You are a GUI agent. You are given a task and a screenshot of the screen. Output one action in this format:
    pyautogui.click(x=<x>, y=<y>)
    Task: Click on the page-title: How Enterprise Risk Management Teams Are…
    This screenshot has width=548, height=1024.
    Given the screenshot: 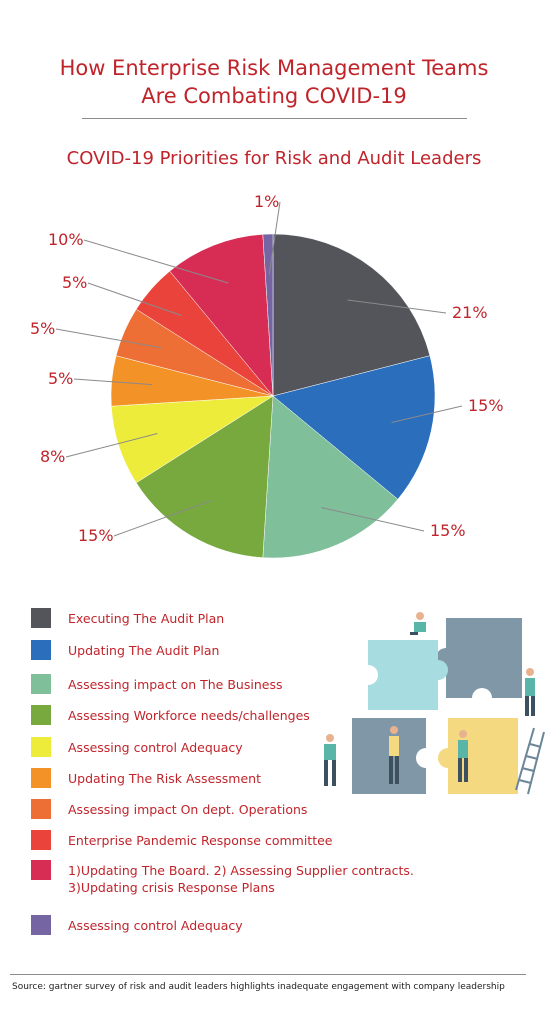 What is the action you would take?
    pyautogui.click(x=274, y=82)
    